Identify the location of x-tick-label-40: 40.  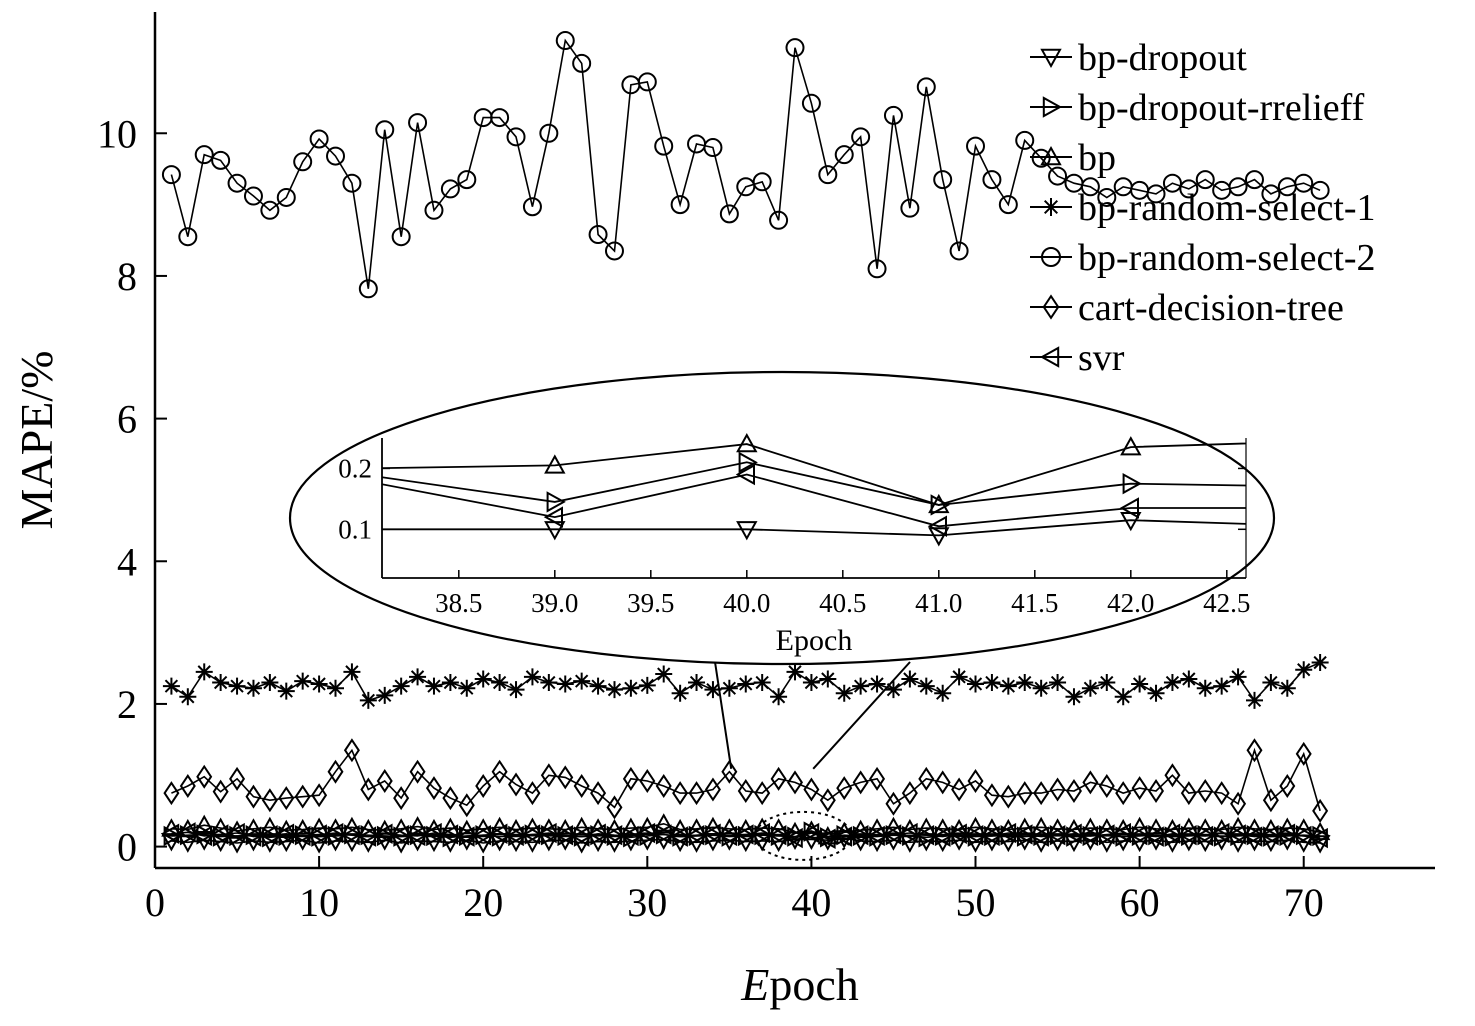
(811, 902).